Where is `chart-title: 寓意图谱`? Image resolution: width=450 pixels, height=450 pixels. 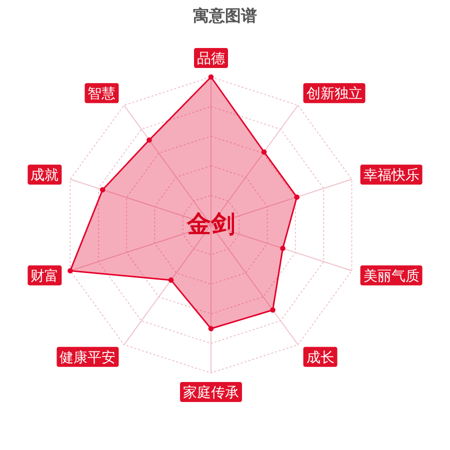
chart-title: 寓意图谱 is located at coordinates (225, 15).